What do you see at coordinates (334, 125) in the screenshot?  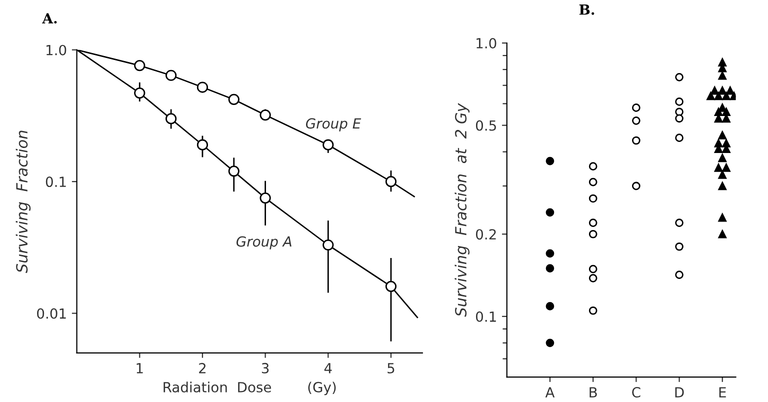 I see `series-label: Group E` at bounding box center [334, 125].